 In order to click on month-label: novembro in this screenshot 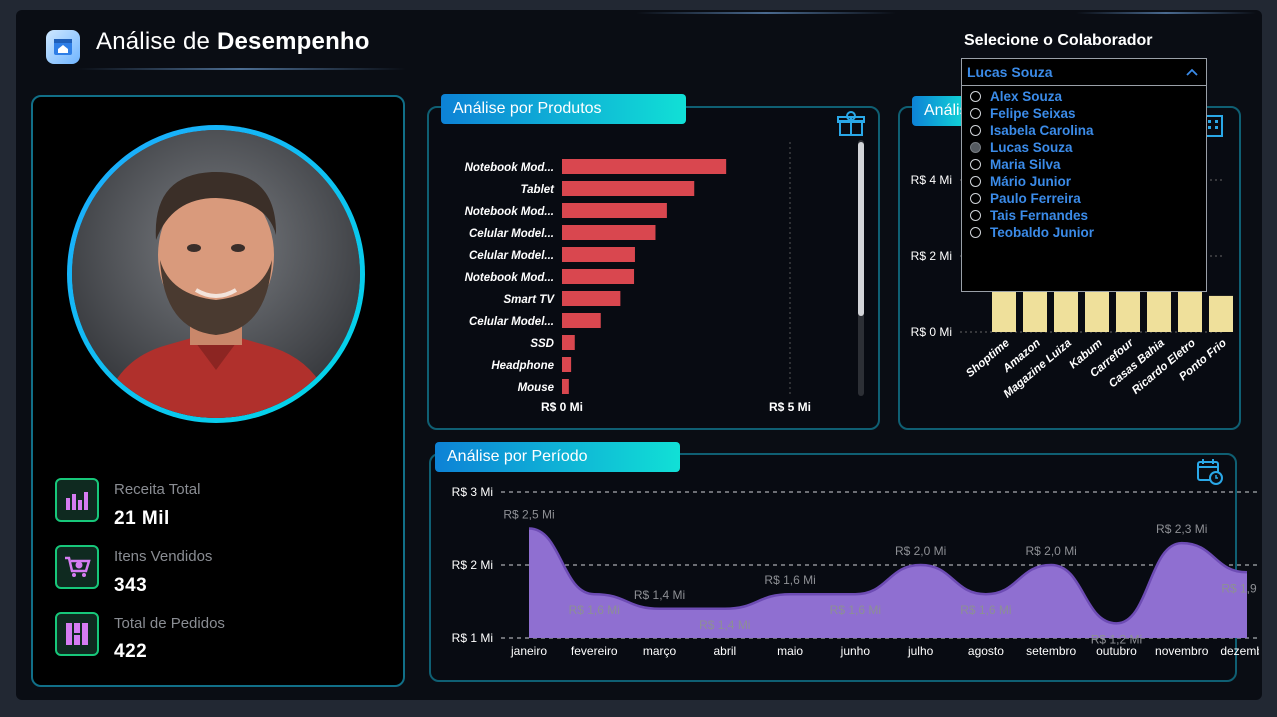, I will do `click(1182, 651)`.